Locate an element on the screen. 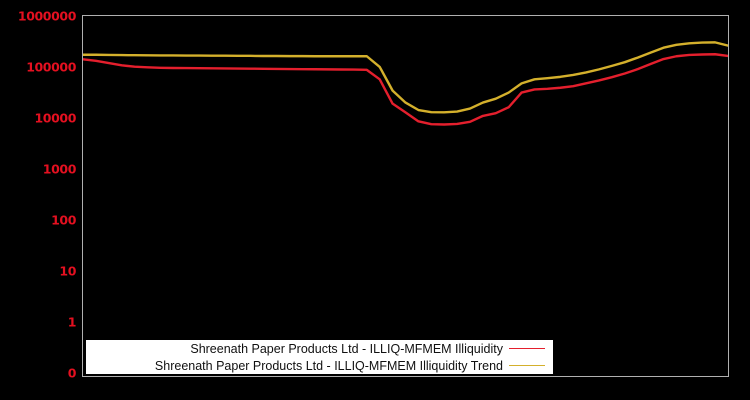  y-tick-label: 1 is located at coordinates (72, 322).